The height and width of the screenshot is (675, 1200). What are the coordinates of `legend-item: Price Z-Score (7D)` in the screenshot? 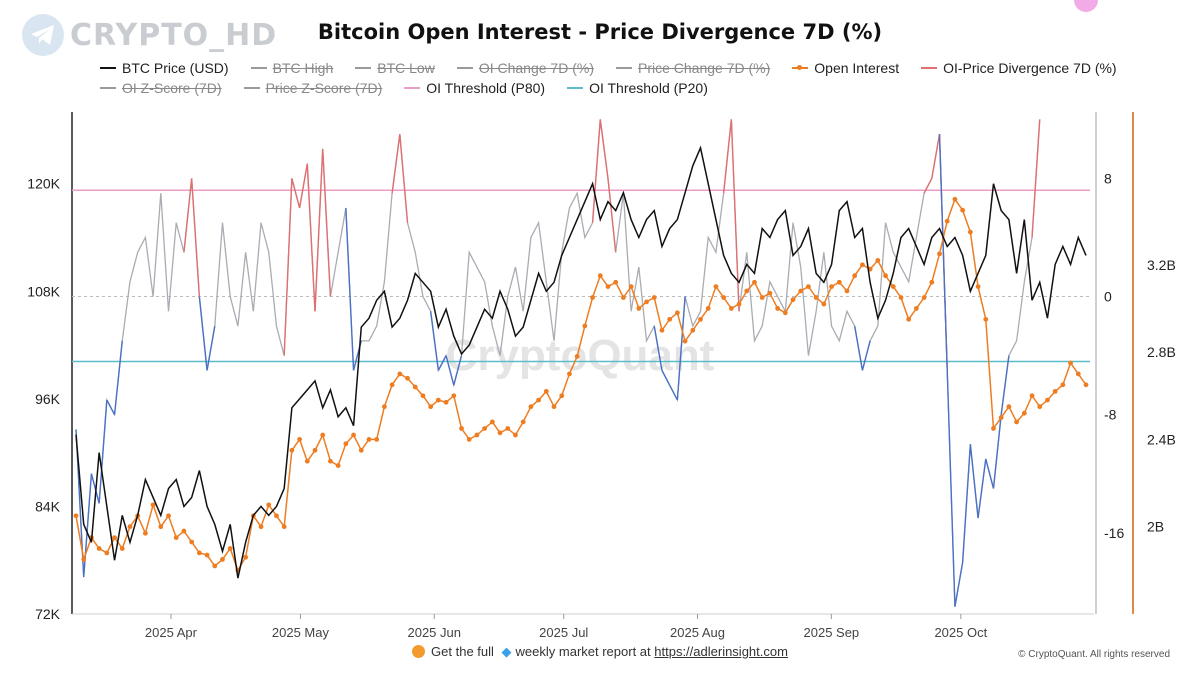 It's located at (313, 88).